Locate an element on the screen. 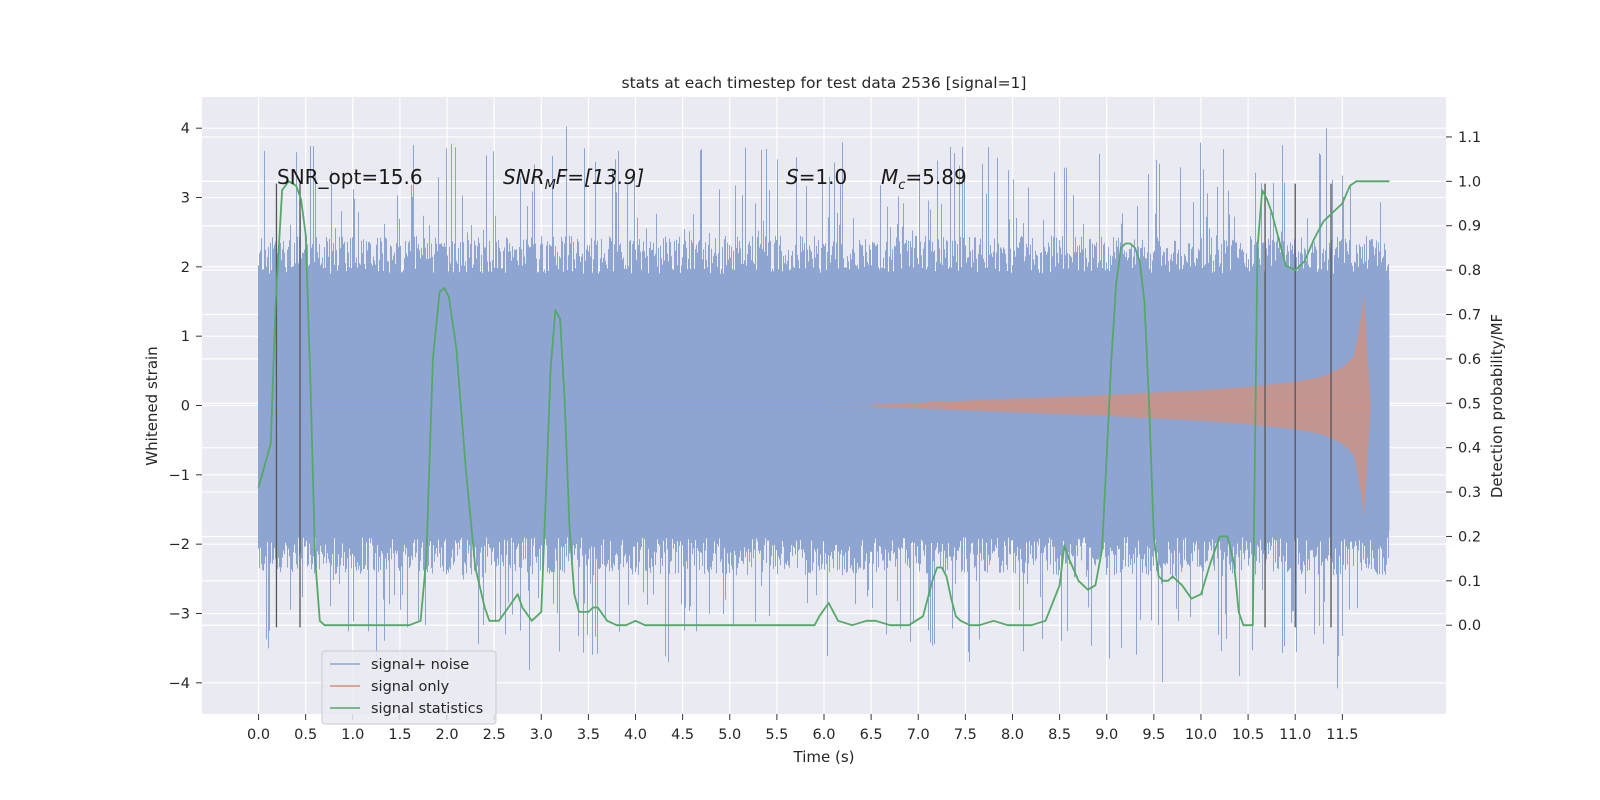  x-tick-label: 6.0 is located at coordinates (823, 735).